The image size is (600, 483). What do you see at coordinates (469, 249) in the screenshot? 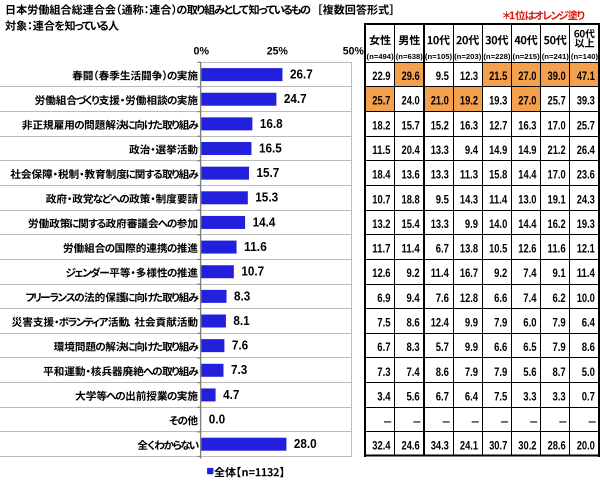
I see `svg-text: 13.8` at bounding box center [469, 249].